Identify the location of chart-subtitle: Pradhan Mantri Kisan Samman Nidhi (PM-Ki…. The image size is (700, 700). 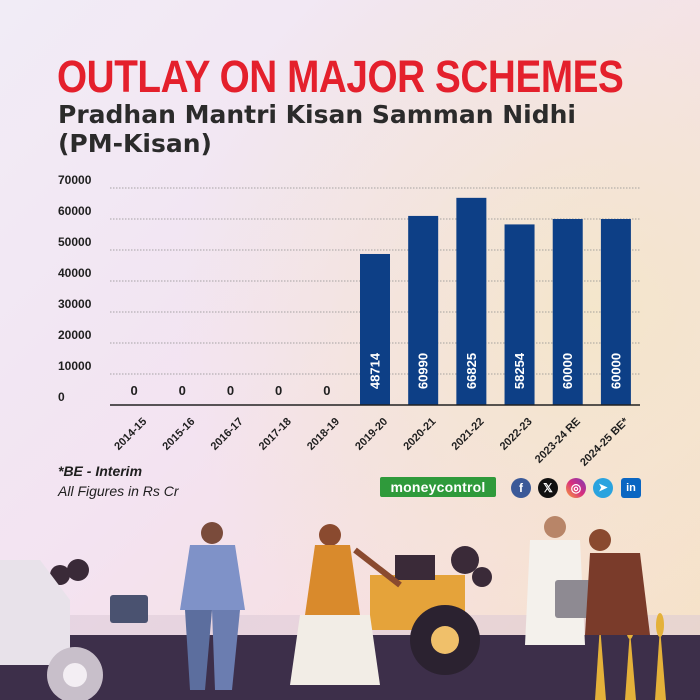
(317, 129).